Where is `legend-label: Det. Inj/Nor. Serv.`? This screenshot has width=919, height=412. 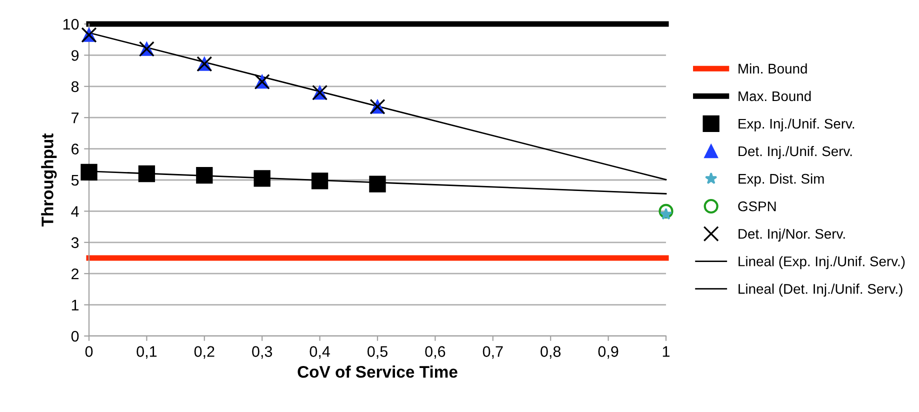 legend-label: Det. Inj/Nor. Serv. is located at coordinates (791, 235).